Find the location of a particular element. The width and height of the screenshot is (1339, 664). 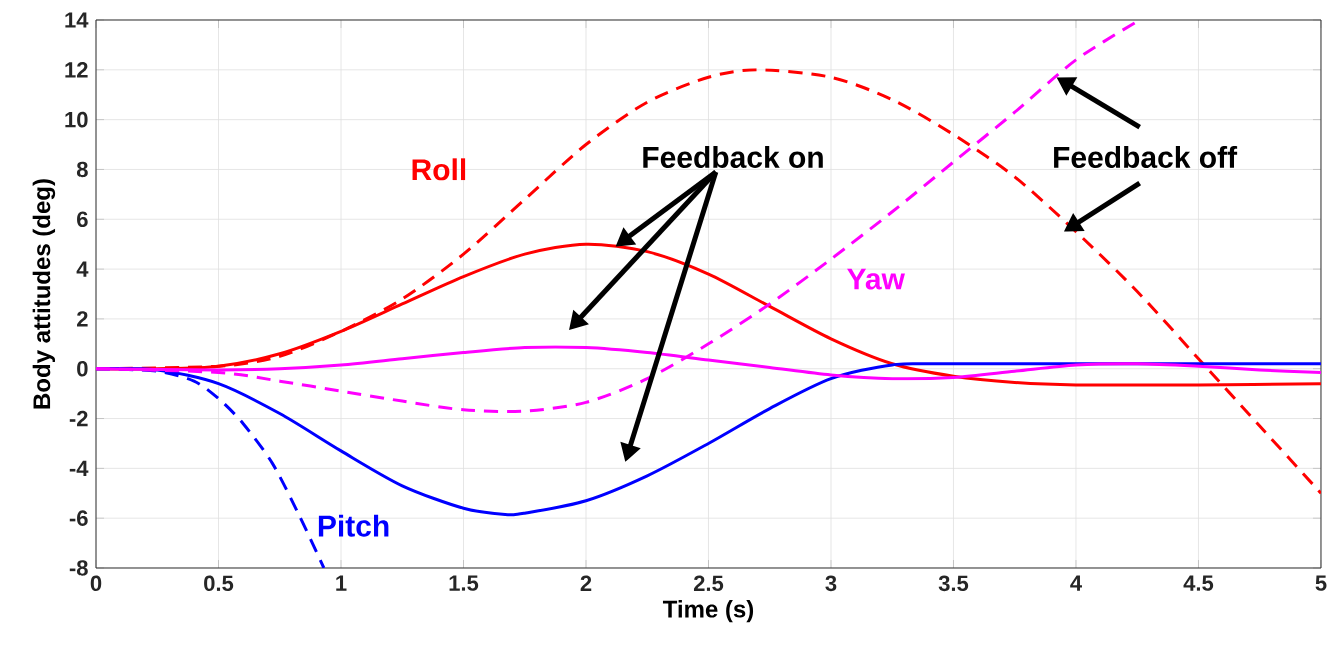

series-label: Pitch is located at coordinates (353, 525).